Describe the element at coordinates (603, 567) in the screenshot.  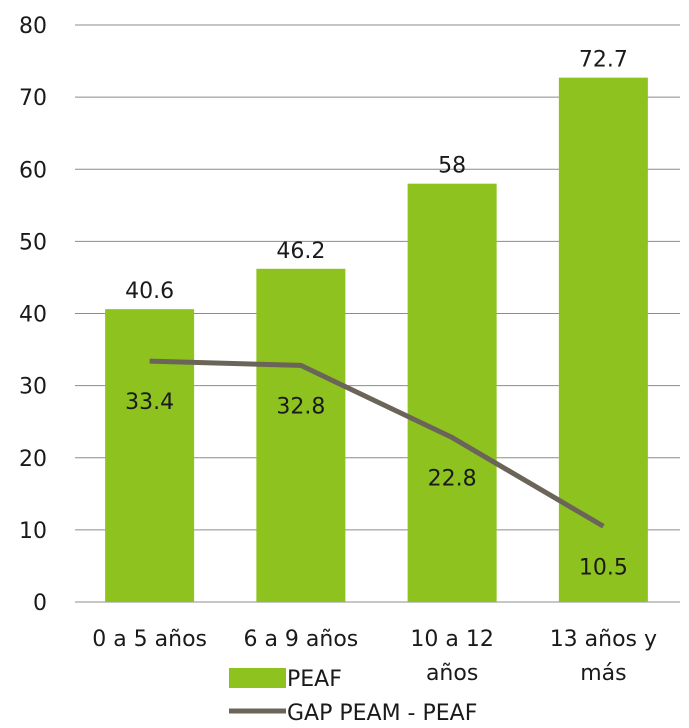
I see `line-value-label: 10.5` at that location.